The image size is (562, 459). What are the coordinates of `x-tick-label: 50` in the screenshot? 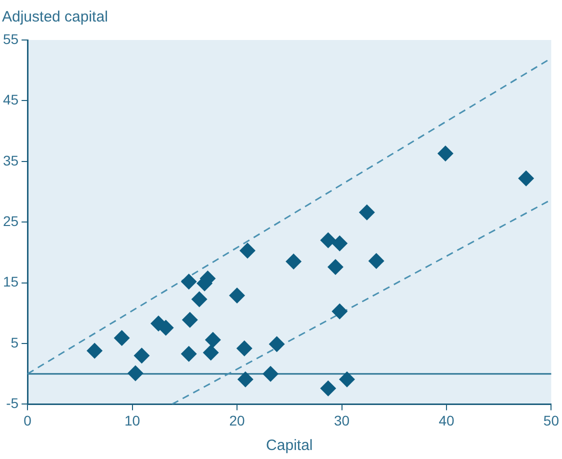 It's located at (551, 420).